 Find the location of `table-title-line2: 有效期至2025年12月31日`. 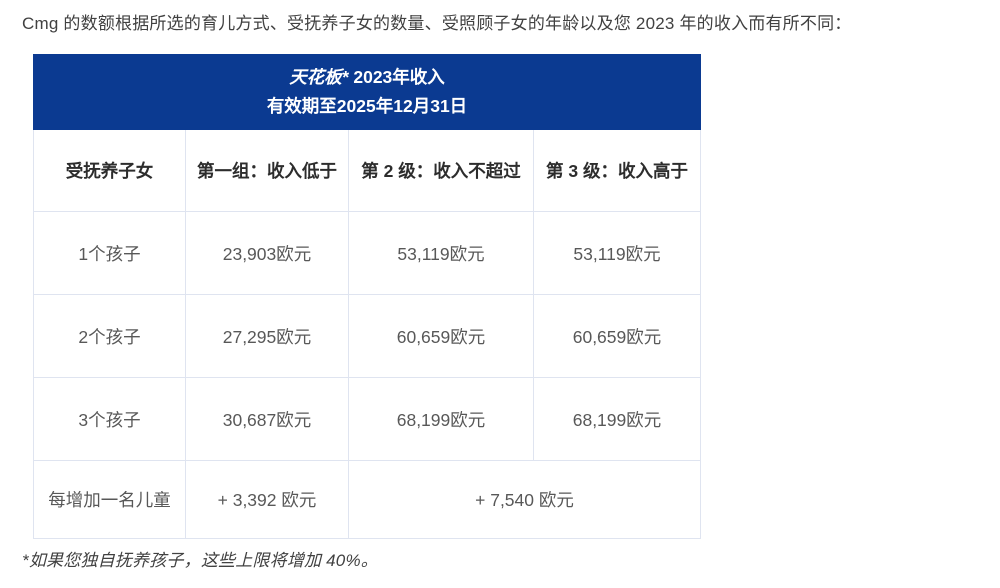

table-title-line2: 有效期至2025年12月31日 is located at coordinates (367, 106).